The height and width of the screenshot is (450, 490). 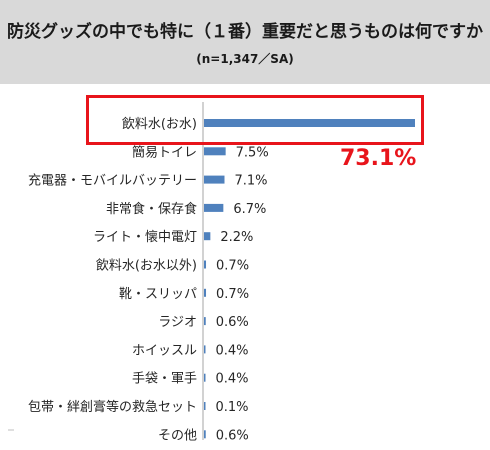 What do you see at coordinates (145, 237) in the screenshot?
I see `category-label: ライト・懐中電灯` at bounding box center [145, 237].